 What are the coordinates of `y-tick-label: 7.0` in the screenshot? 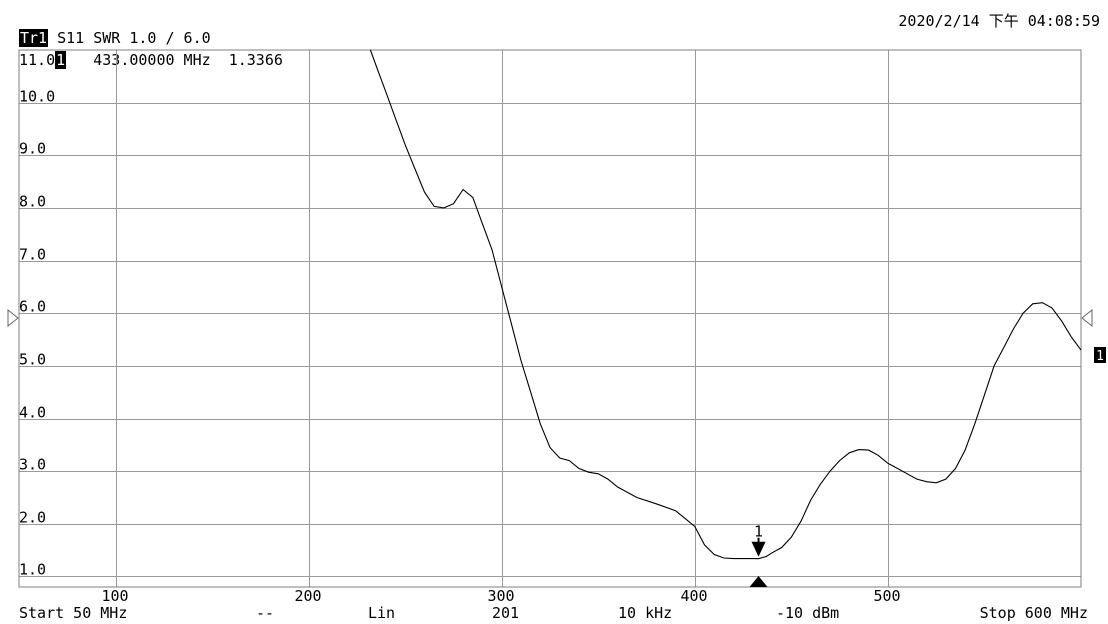 It's located at (32, 255).